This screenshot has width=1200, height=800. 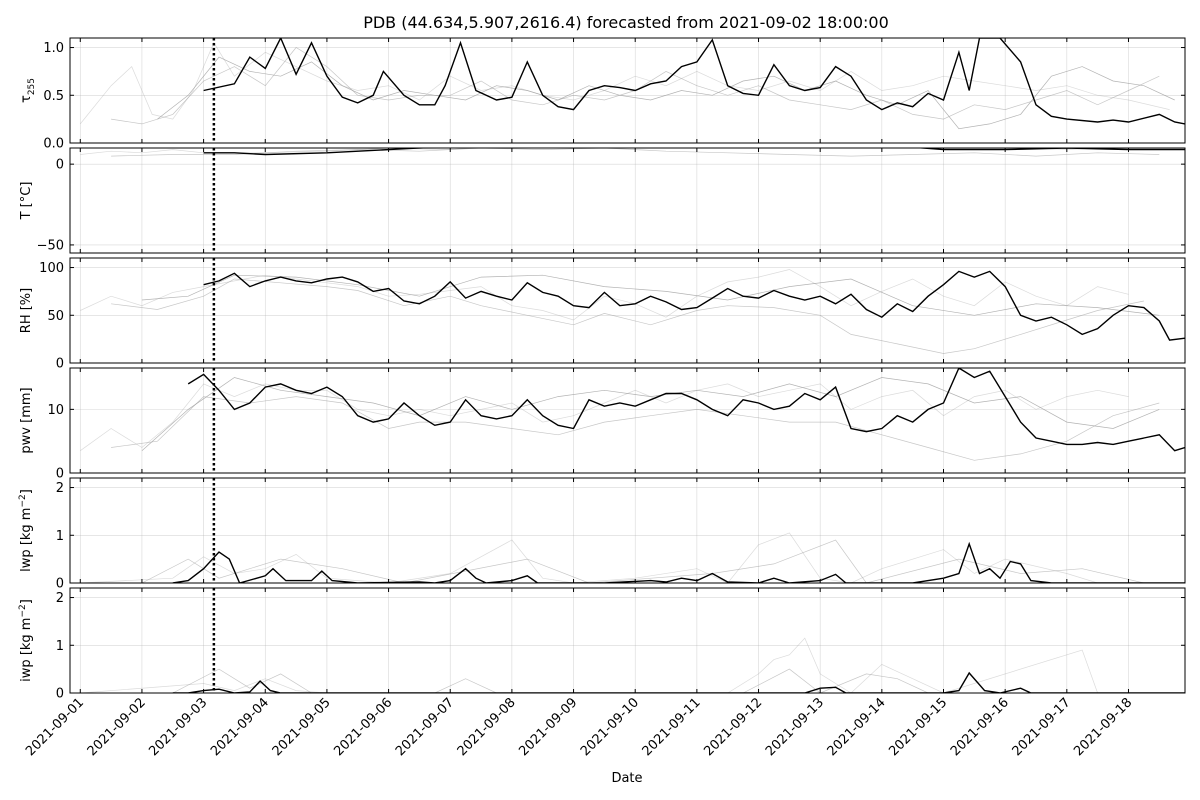 What do you see at coordinates (672, 727) in the screenshot?
I see `x-tick-label: 2021-09-11` at bounding box center [672, 727].